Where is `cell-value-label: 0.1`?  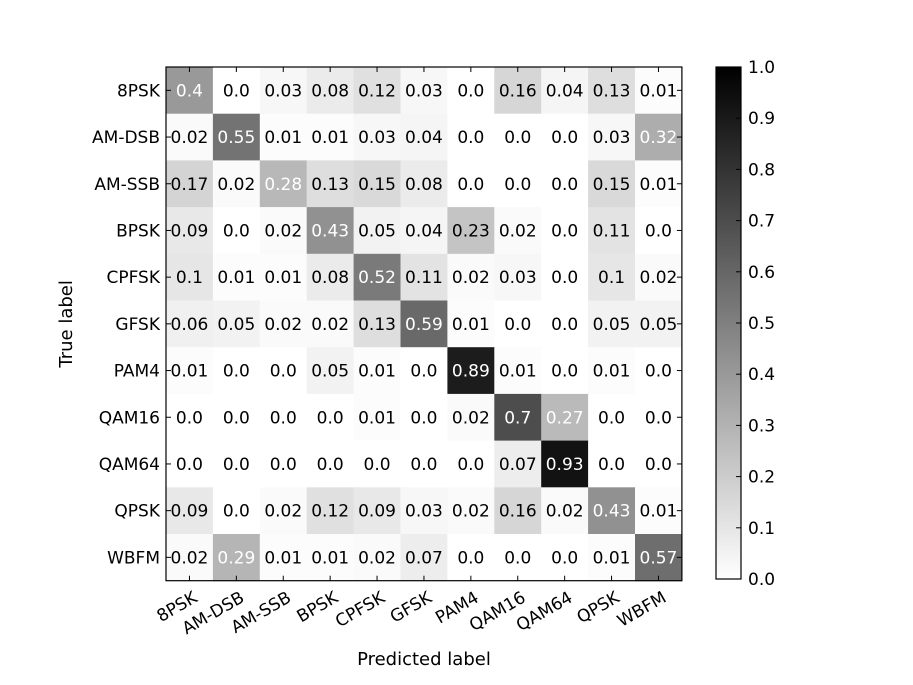
cell-value-label: 0.1 is located at coordinates (611, 278).